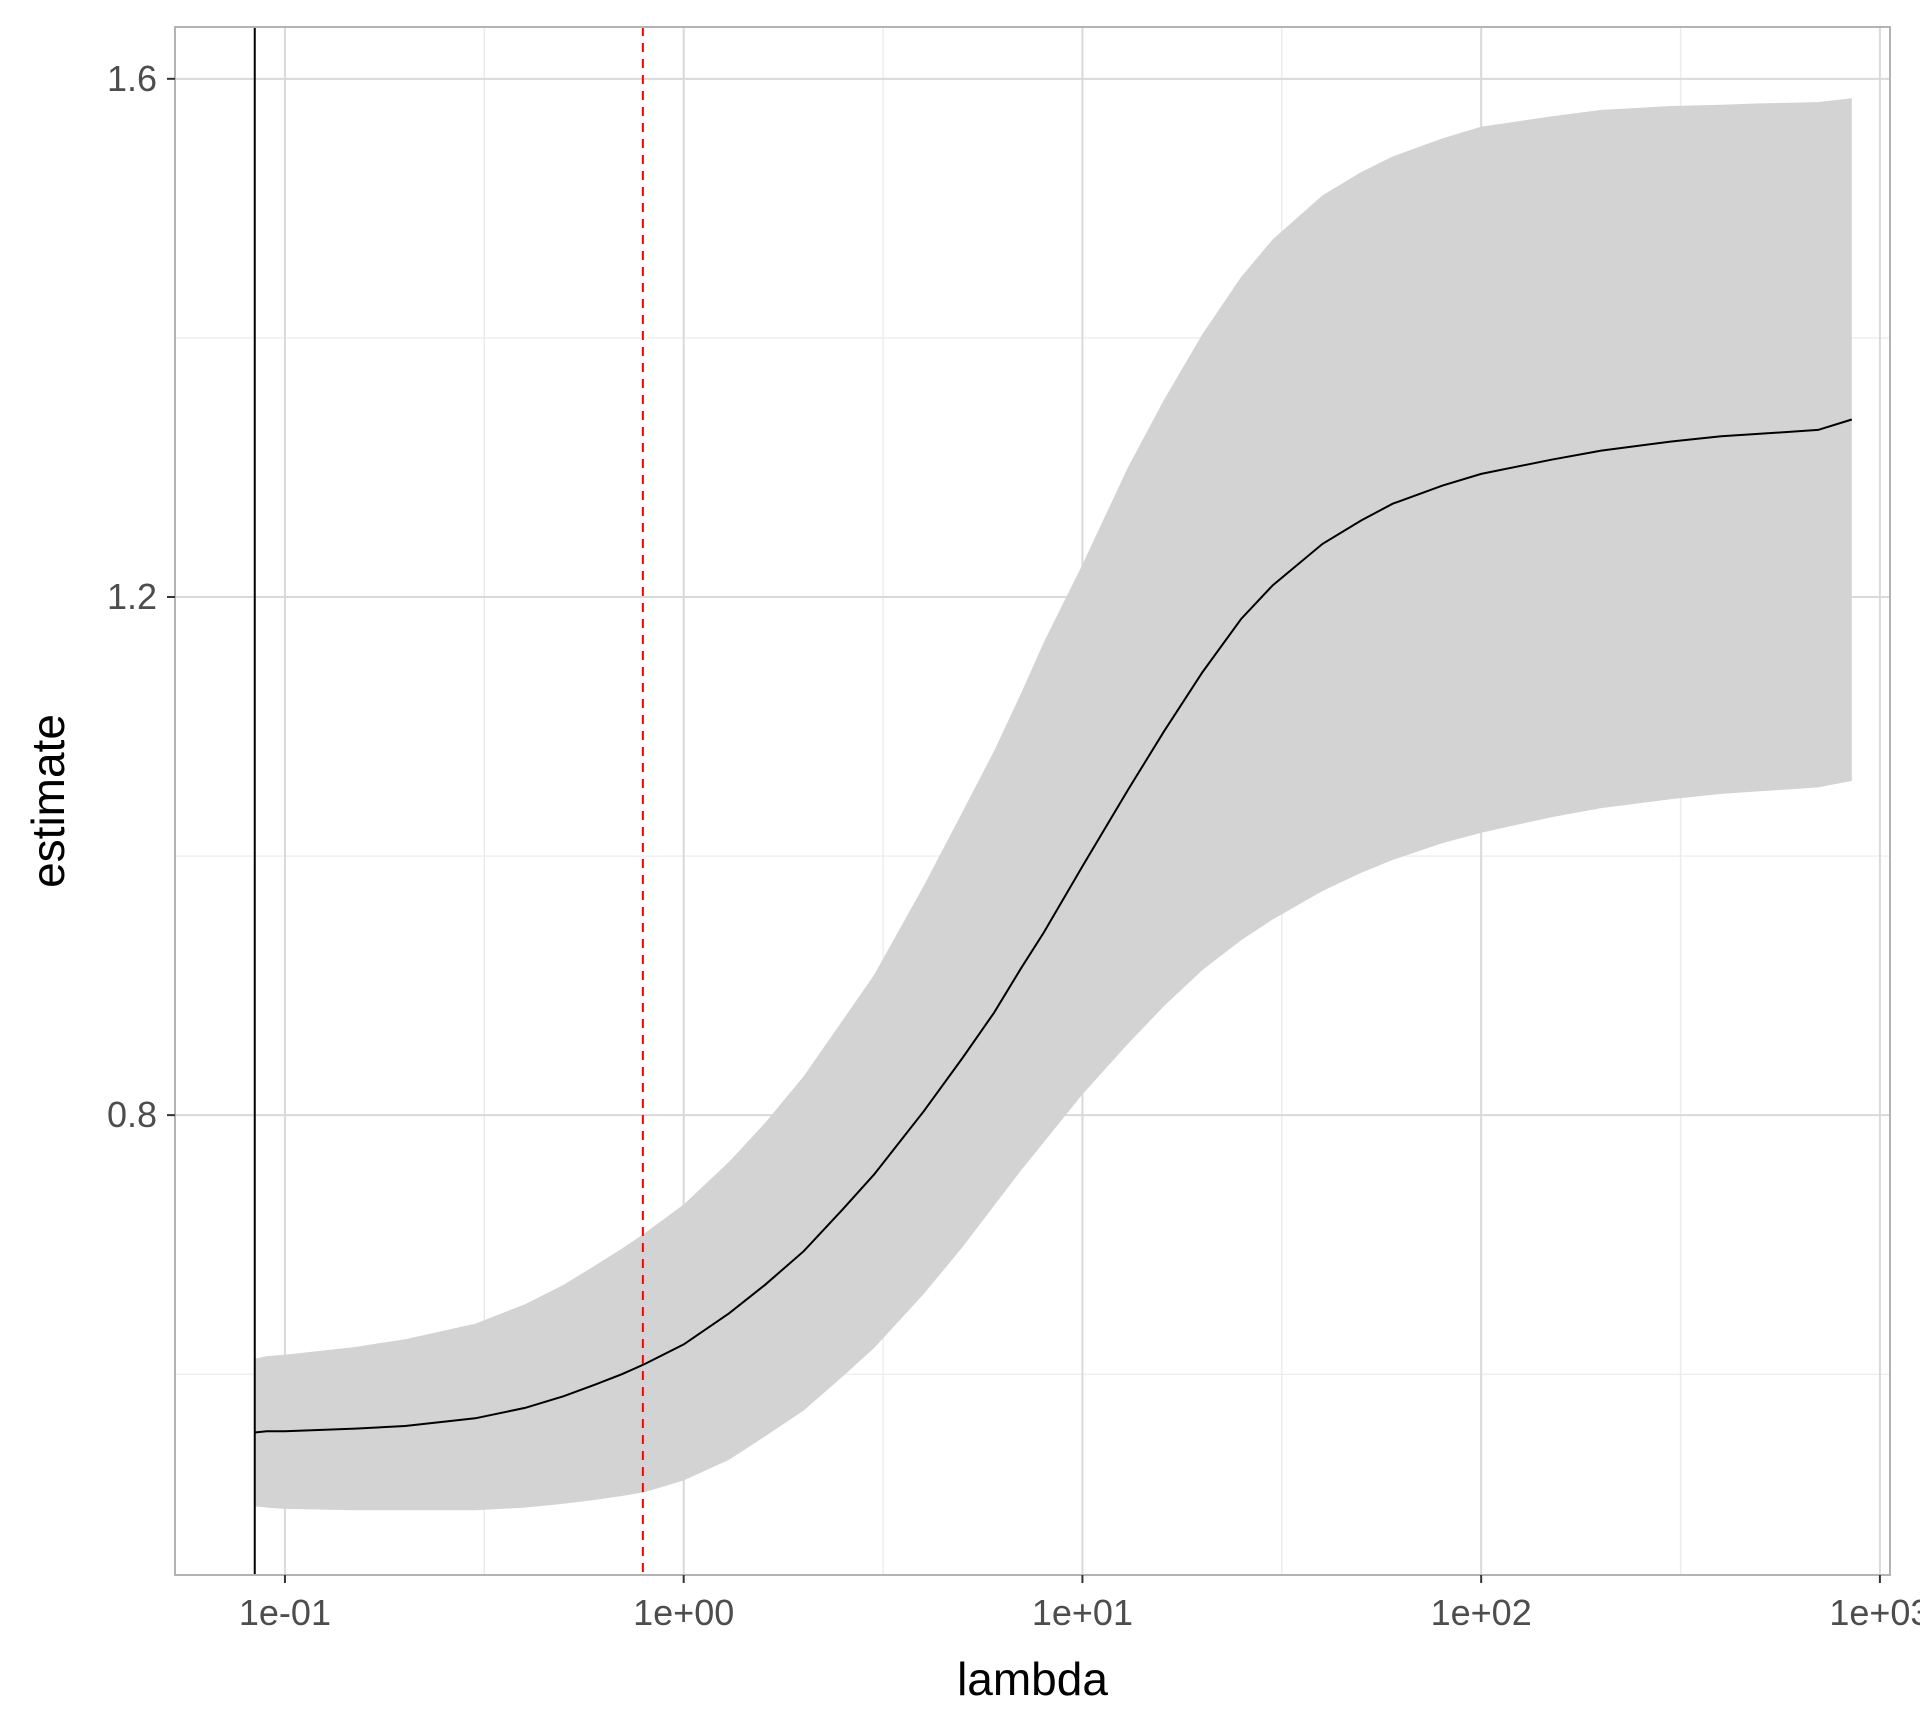 The height and width of the screenshot is (1728, 1920). Describe the element at coordinates (1032, 1679) in the screenshot. I see `x-axis-title: lambda` at that location.